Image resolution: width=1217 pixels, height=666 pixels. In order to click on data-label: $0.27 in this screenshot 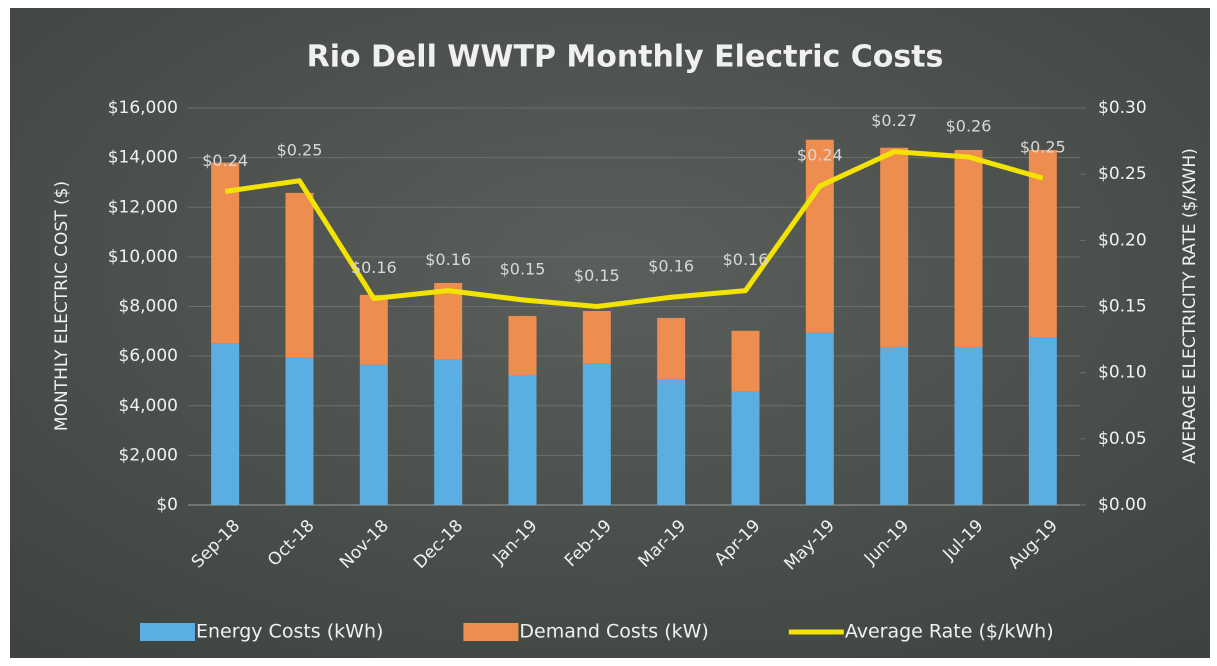, I will do `click(894, 120)`.